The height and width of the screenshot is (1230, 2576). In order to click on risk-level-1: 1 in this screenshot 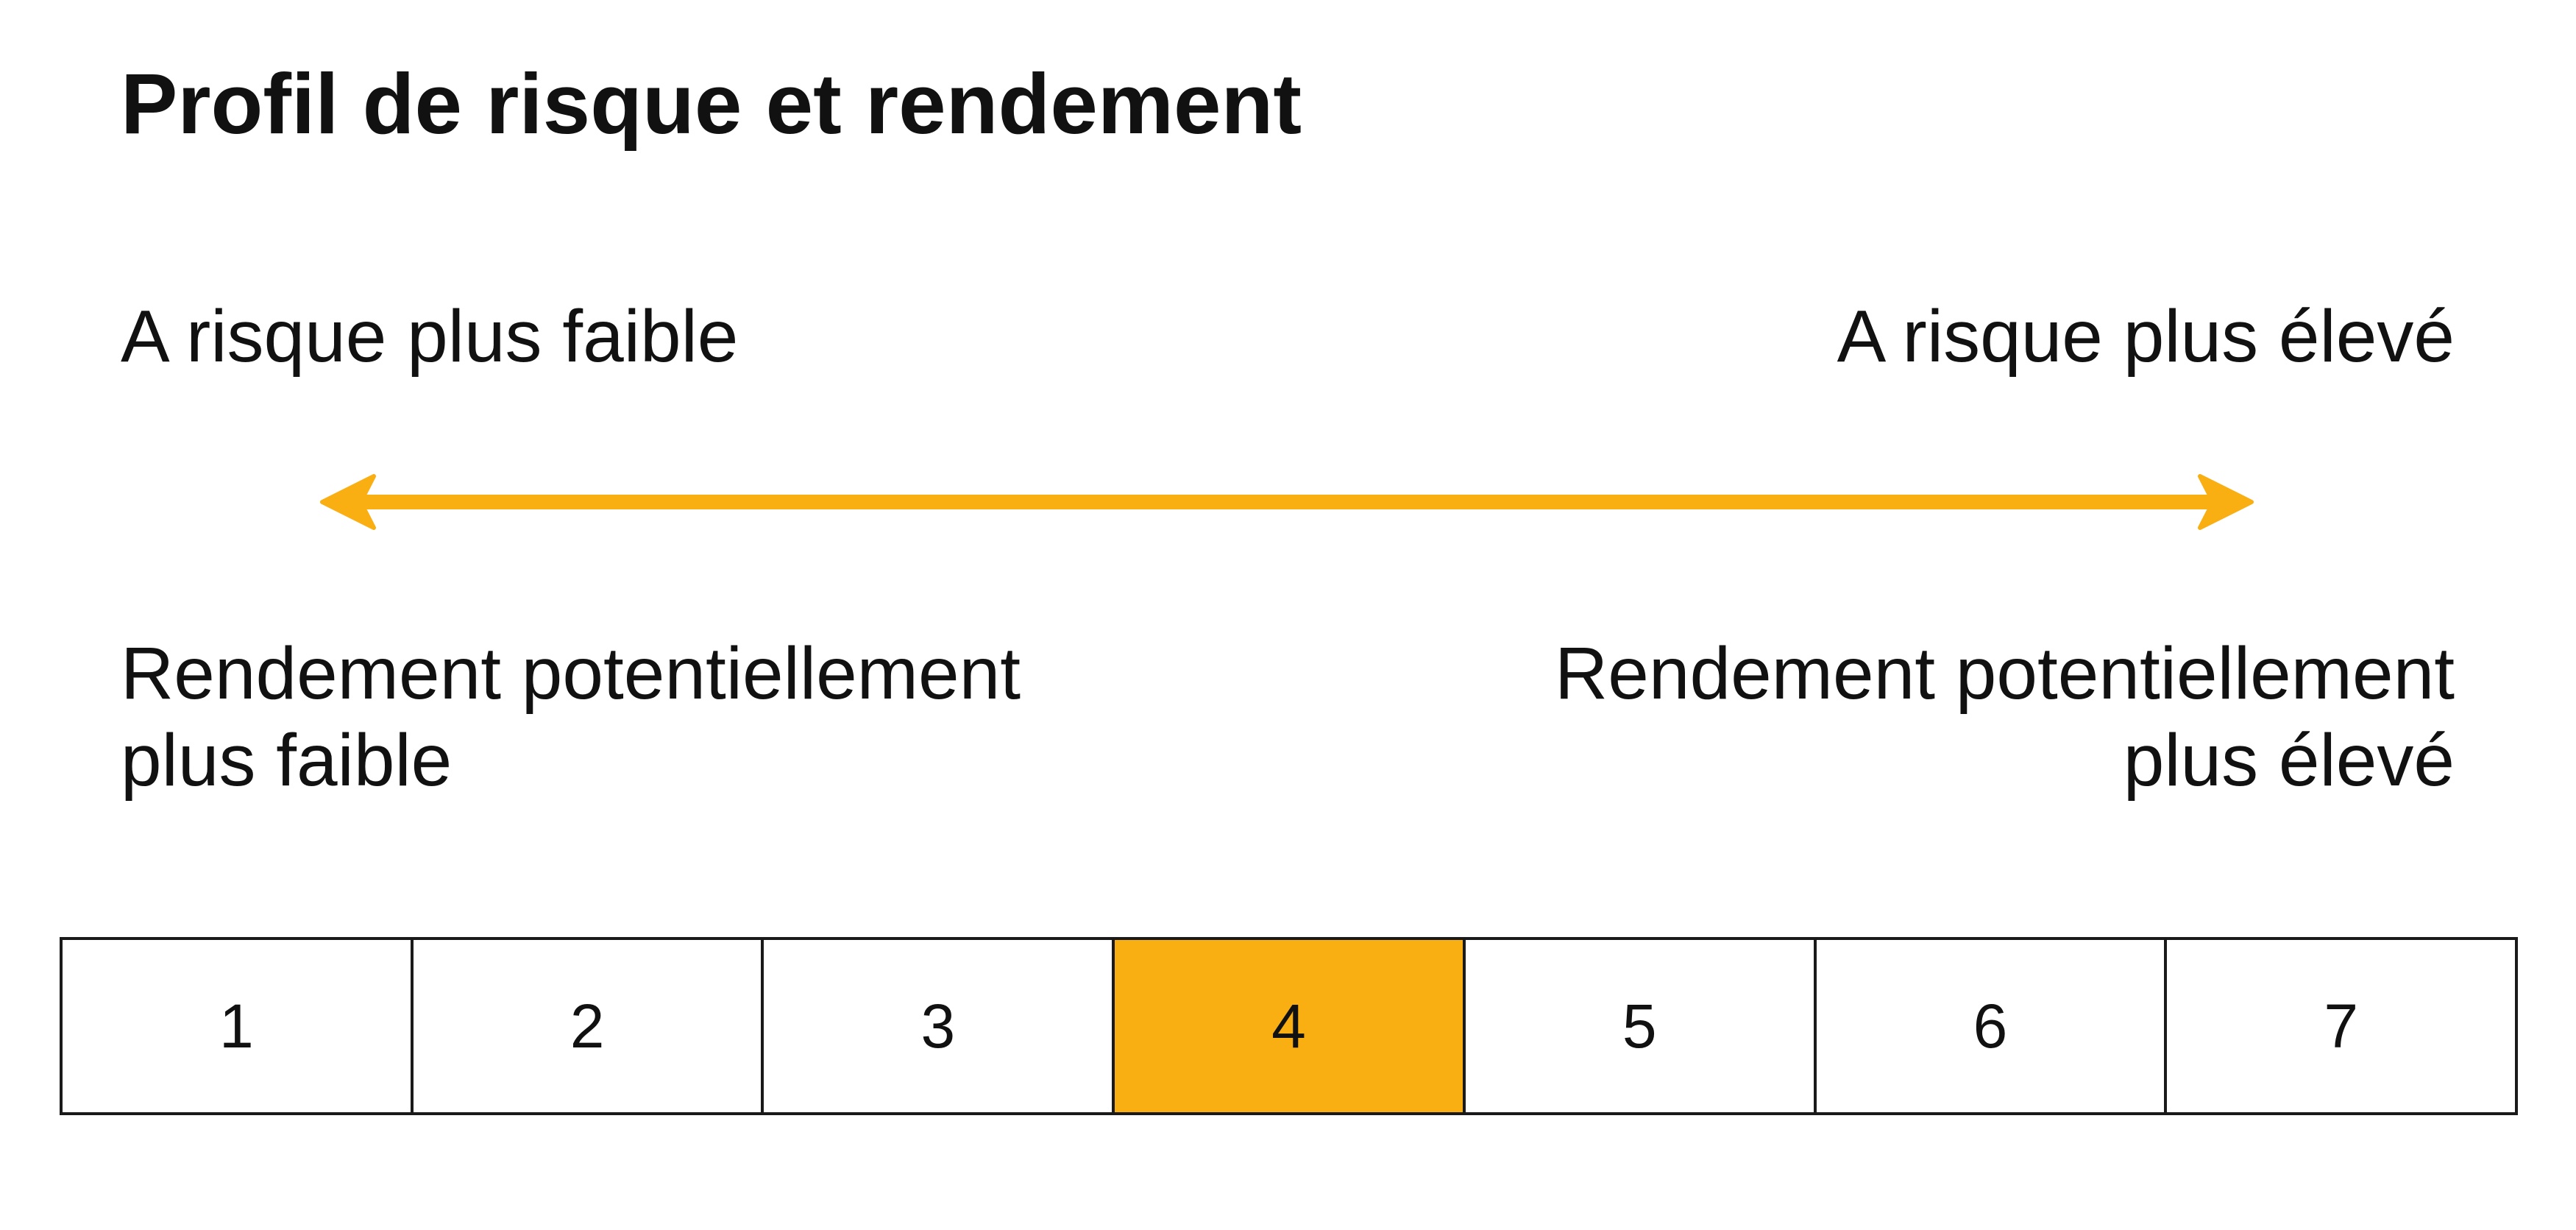, I will do `click(238, 1026)`.